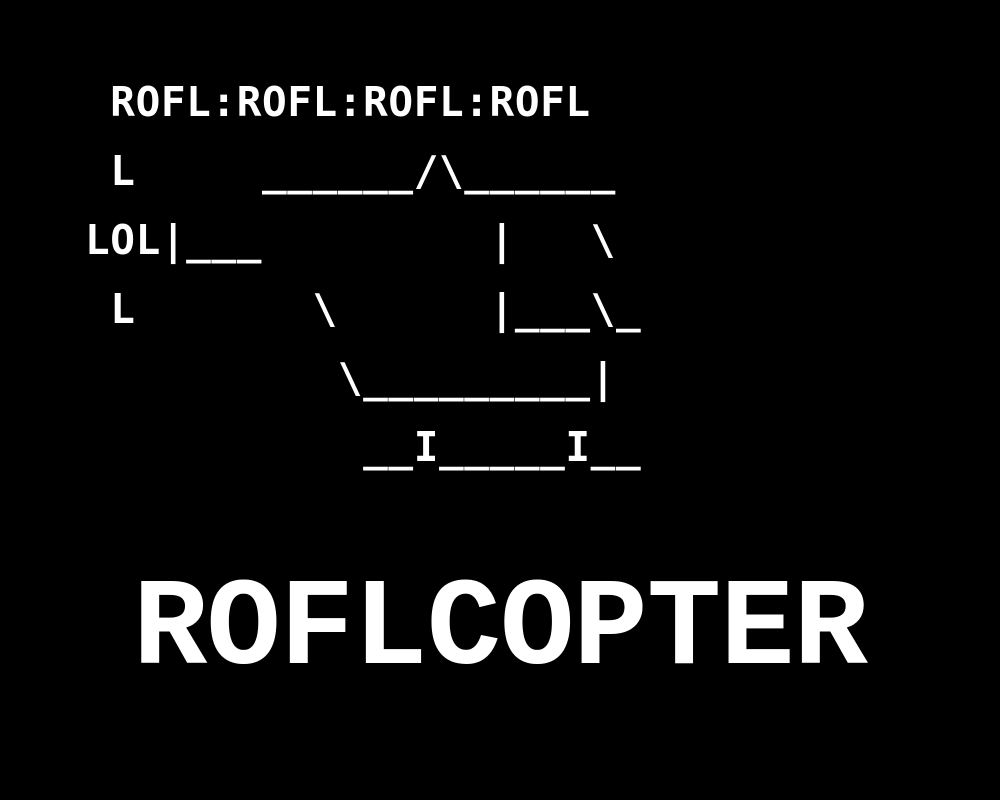 Image resolution: width=1000 pixels, height=800 pixels. Describe the element at coordinates (350, 240) in the screenshot. I see `ascii-line-tail: LOL|___ | \` at that location.